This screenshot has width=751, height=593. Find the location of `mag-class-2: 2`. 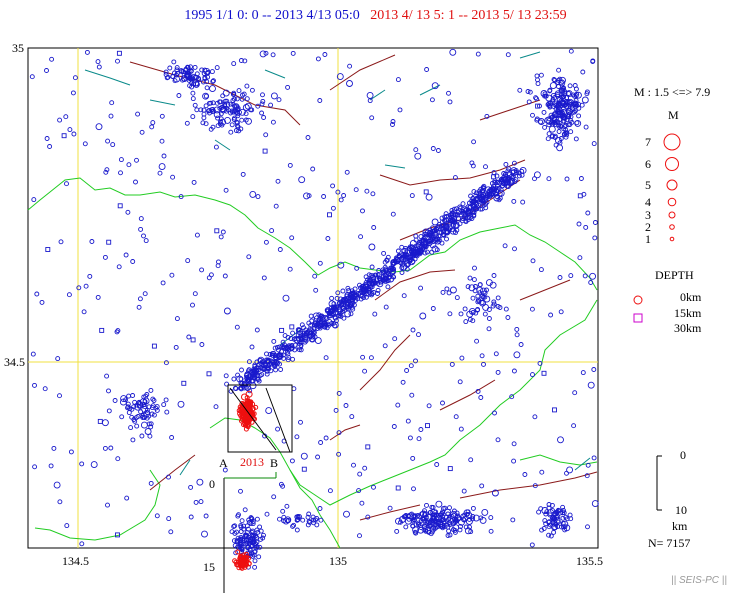

mag-class-2: 2 is located at coordinates (648, 227).